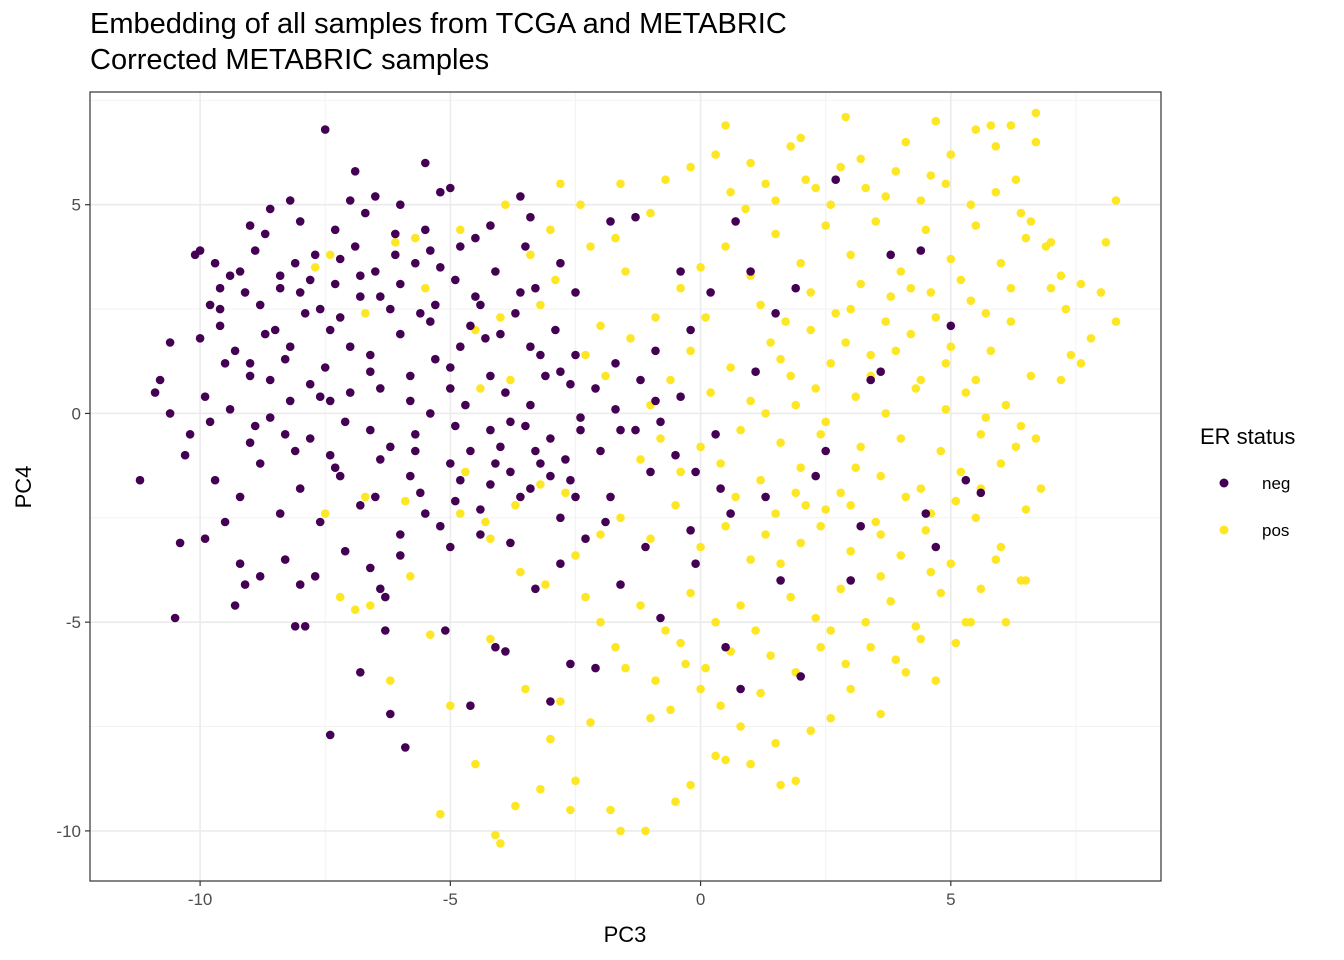 The height and width of the screenshot is (960, 1344). What do you see at coordinates (625, 934) in the screenshot?
I see `x-axis-title: PC3` at bounding box center [625, 934].